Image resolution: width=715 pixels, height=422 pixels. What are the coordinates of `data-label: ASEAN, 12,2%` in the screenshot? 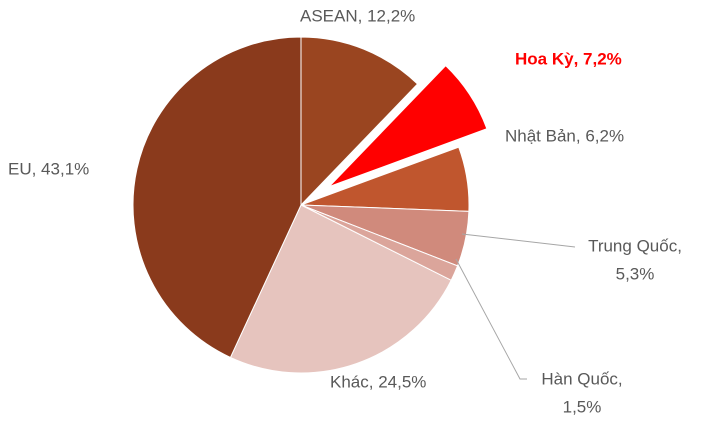 It's located at (357, 15).